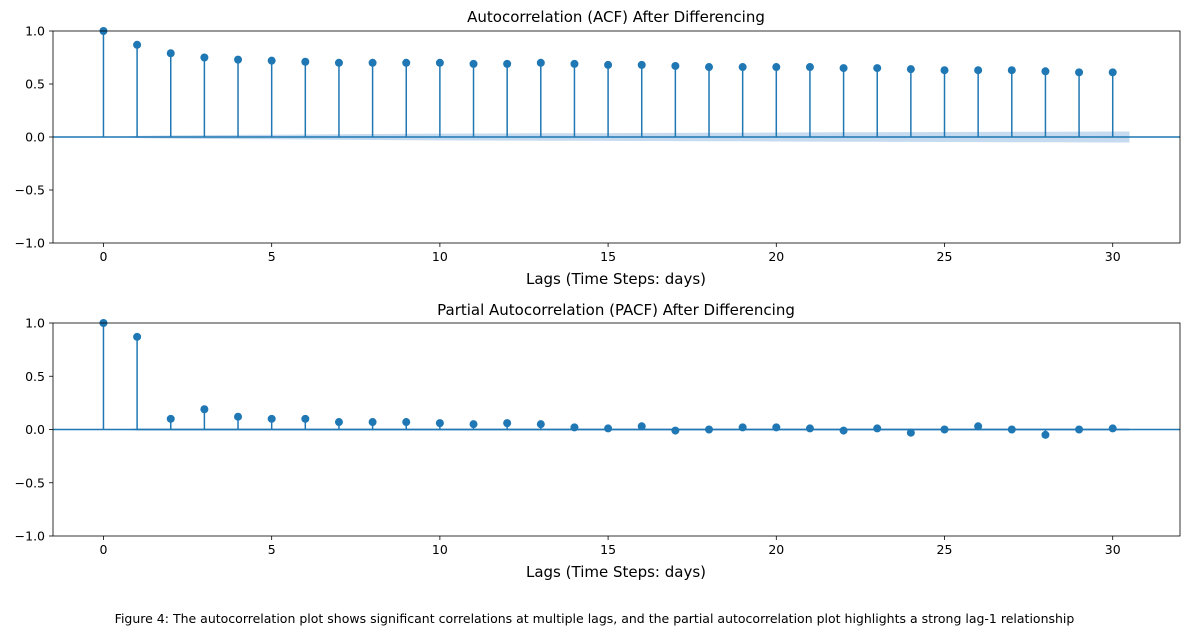 The image size is (1189, 638). I want to click on pacf-y-tick-label: −0.5, so click(30, 482).